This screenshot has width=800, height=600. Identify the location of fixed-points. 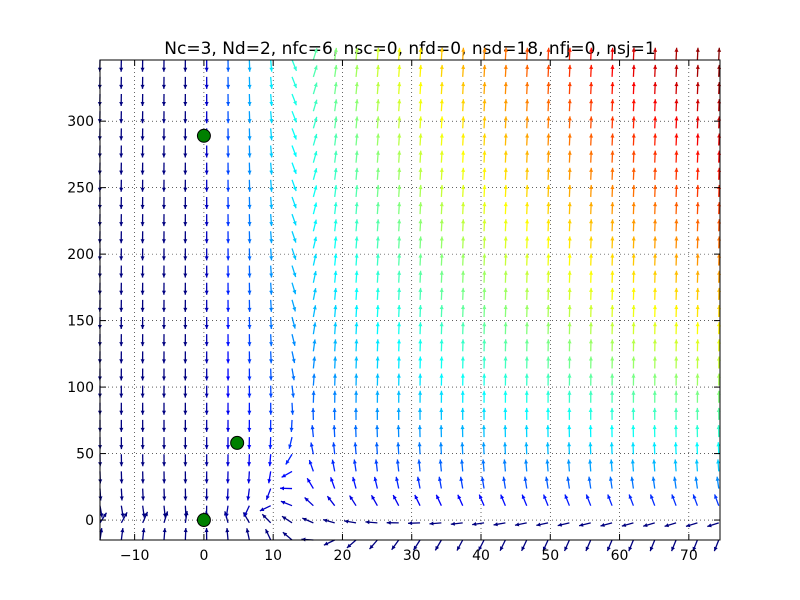
(220, 328).